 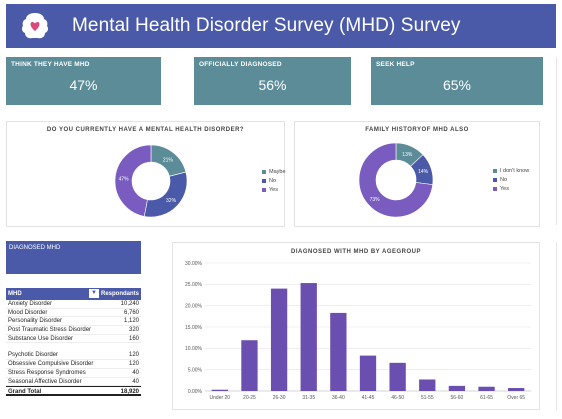 I want to click on slice-label: 13%, so click(x=407, y=155).